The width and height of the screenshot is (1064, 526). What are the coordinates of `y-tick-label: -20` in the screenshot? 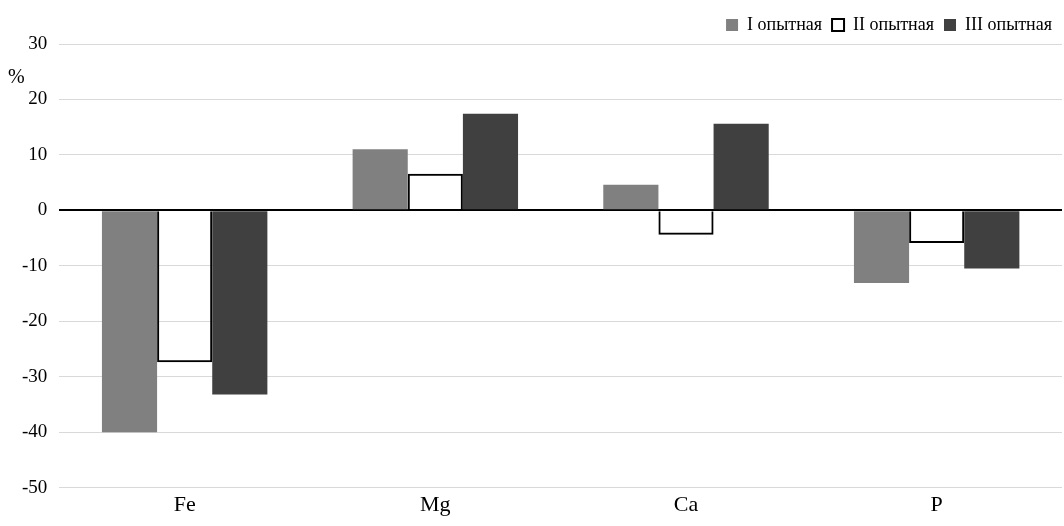 It's located at (35, 320).